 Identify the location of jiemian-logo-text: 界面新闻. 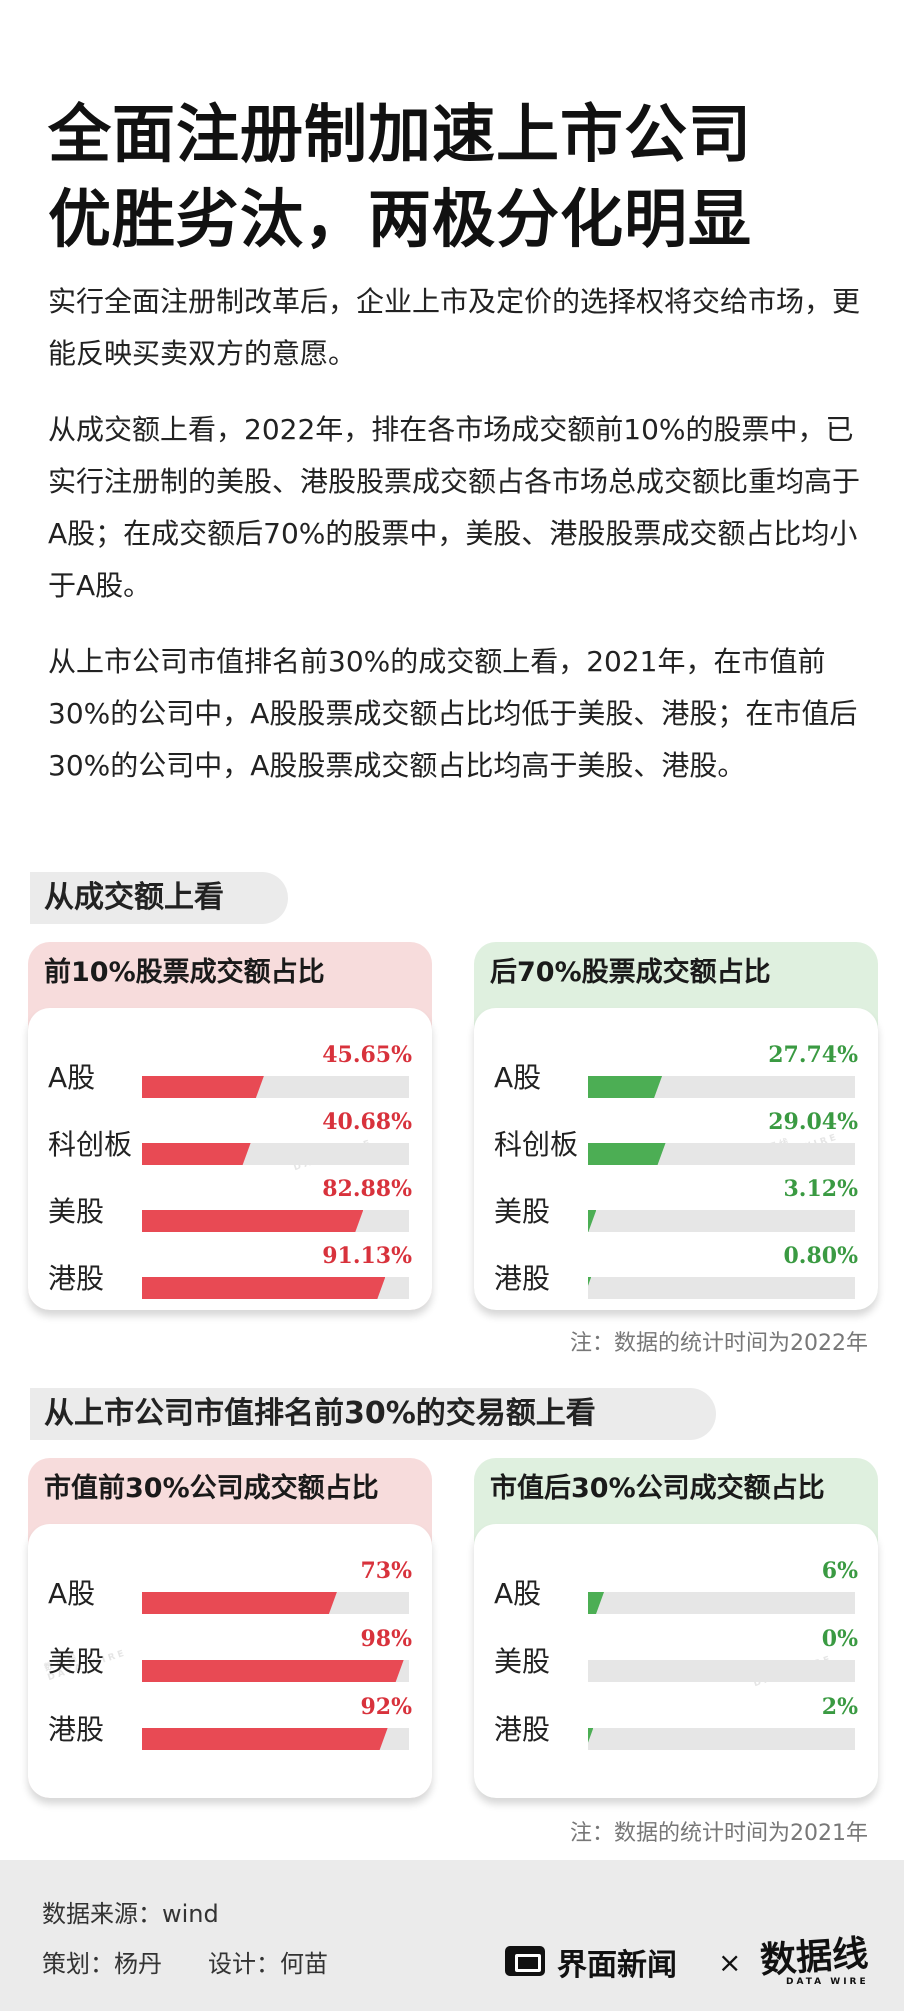
(617, 1965).